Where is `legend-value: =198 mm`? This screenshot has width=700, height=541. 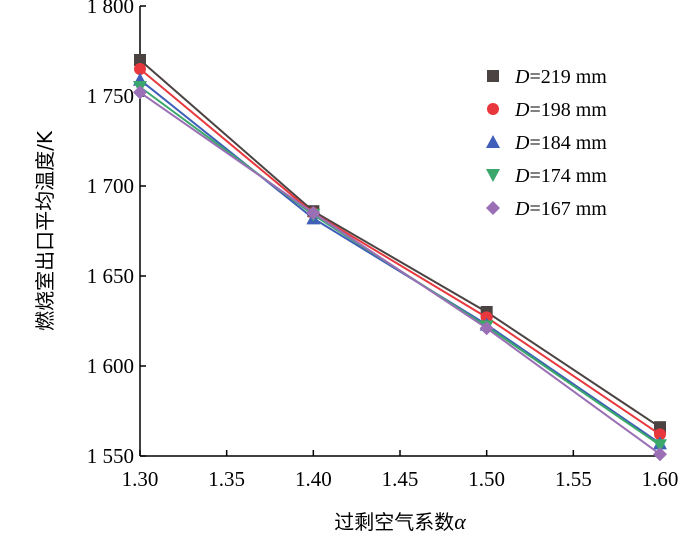
legend-value: =198 mm is located at coordinates (568, 110).